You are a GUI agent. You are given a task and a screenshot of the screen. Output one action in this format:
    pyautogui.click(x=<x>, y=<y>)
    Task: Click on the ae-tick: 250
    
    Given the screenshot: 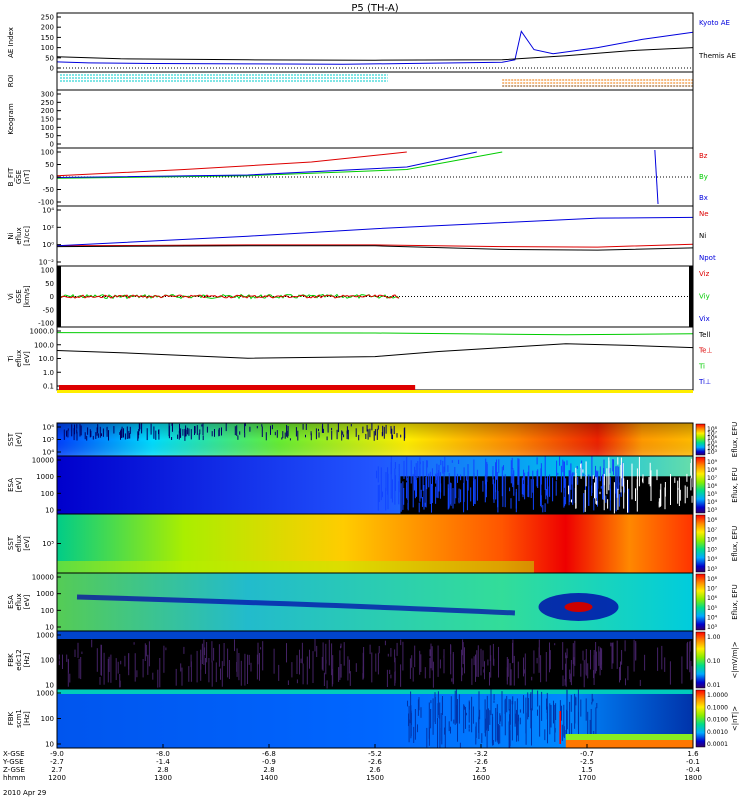 What is the action you would take?
    pyautogui.click(x=47, y=18)
    